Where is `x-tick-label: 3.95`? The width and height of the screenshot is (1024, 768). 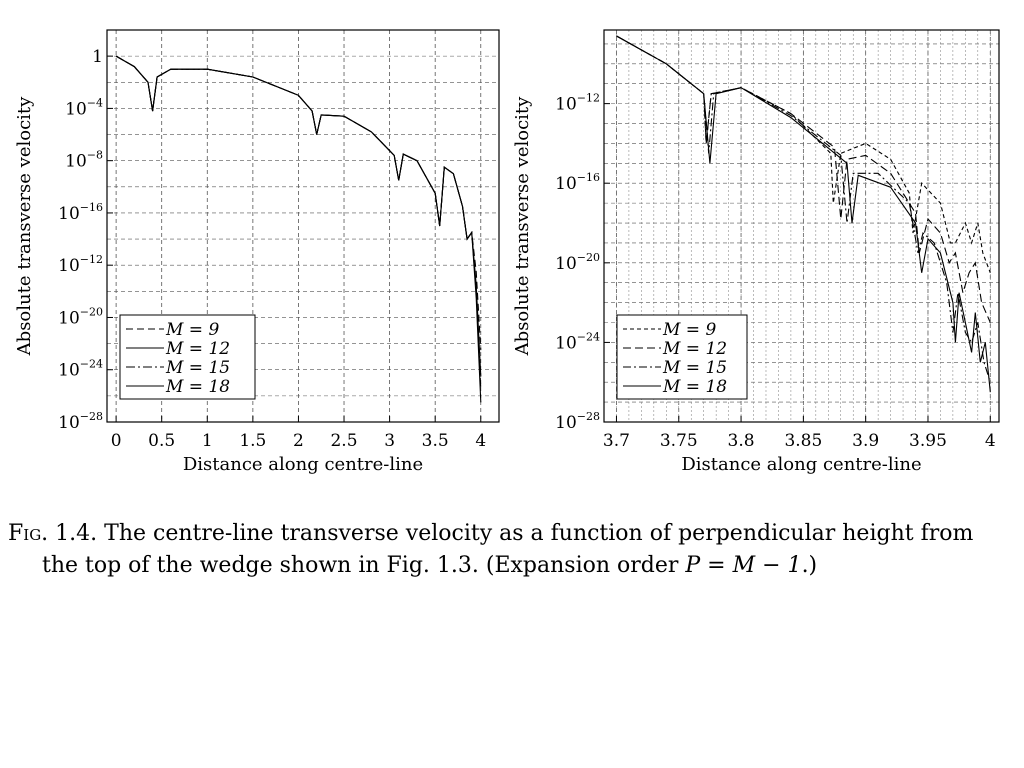 x-tick-label: 3.95 is located at coordinates (928, 441).